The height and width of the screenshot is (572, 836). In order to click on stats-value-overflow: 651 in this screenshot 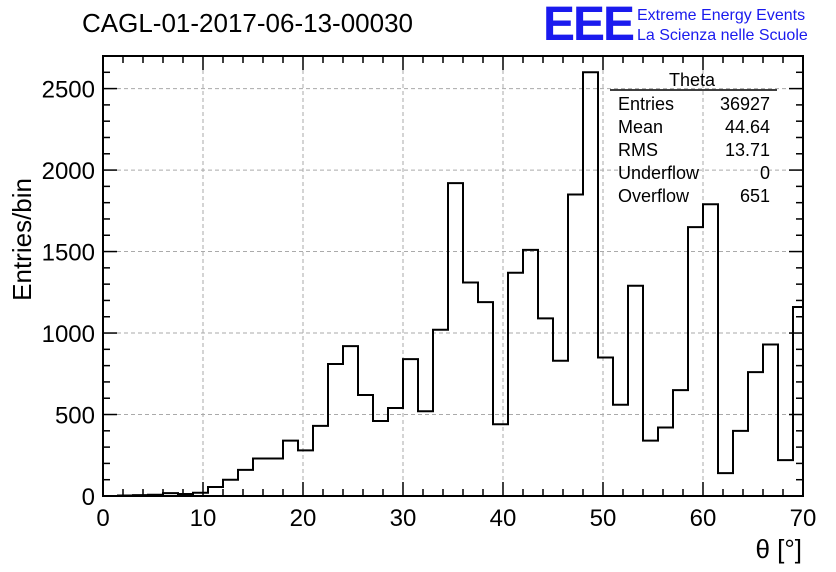, I will do `click(755, 196)`.